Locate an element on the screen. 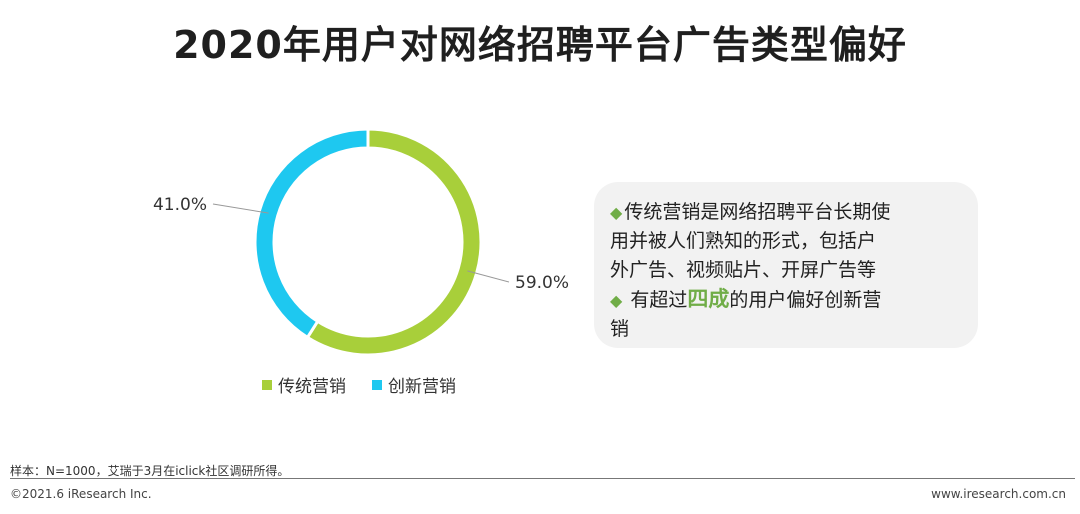  note-text-2a: 有超过 is located at coordinates (656, 300).